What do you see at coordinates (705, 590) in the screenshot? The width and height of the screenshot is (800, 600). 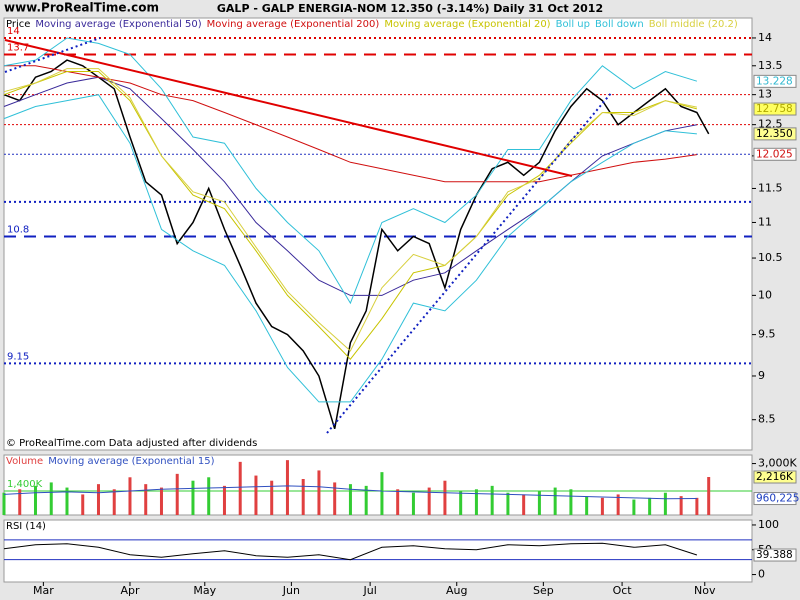 I see `x-tick-label: Nov` at bounding box center [705, 590].